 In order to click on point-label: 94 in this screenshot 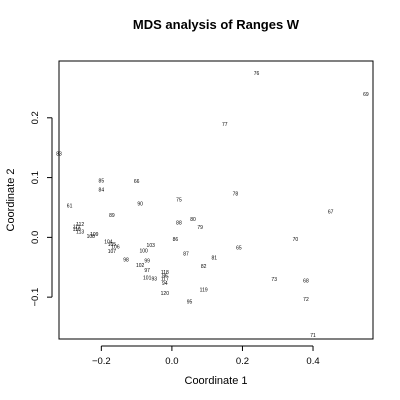, I will do `click(165, 284)`.